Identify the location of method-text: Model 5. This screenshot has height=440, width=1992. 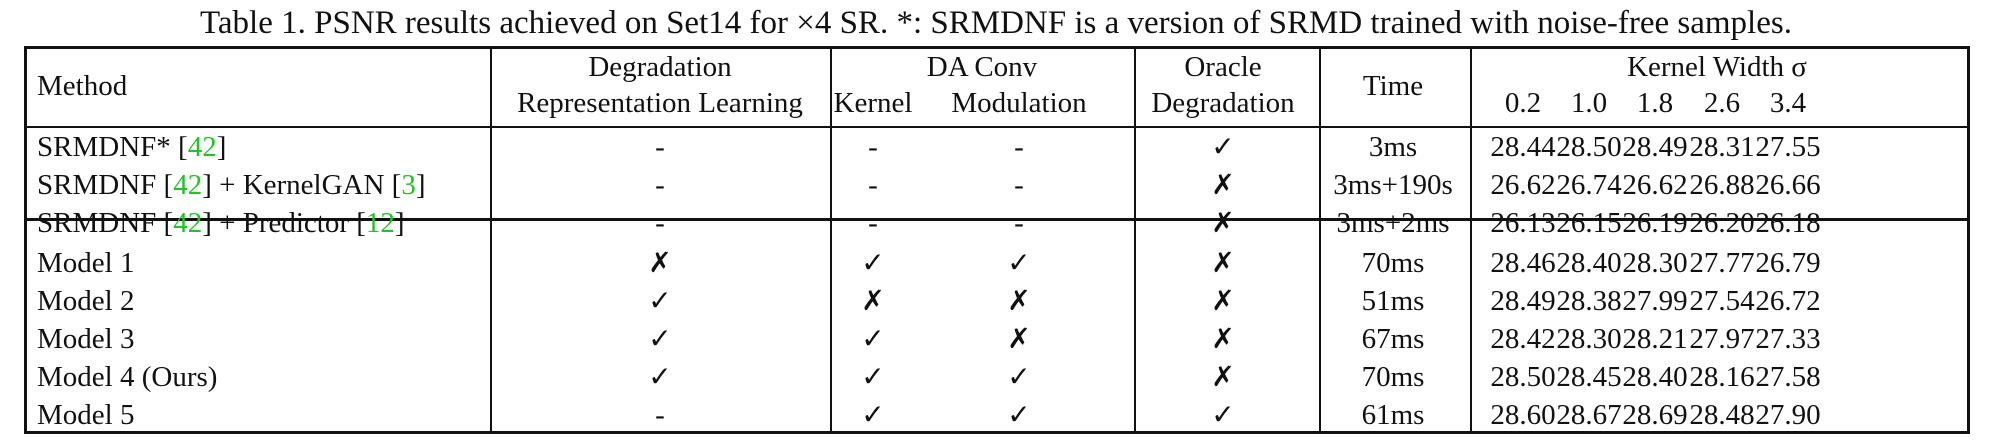
(86, 415).